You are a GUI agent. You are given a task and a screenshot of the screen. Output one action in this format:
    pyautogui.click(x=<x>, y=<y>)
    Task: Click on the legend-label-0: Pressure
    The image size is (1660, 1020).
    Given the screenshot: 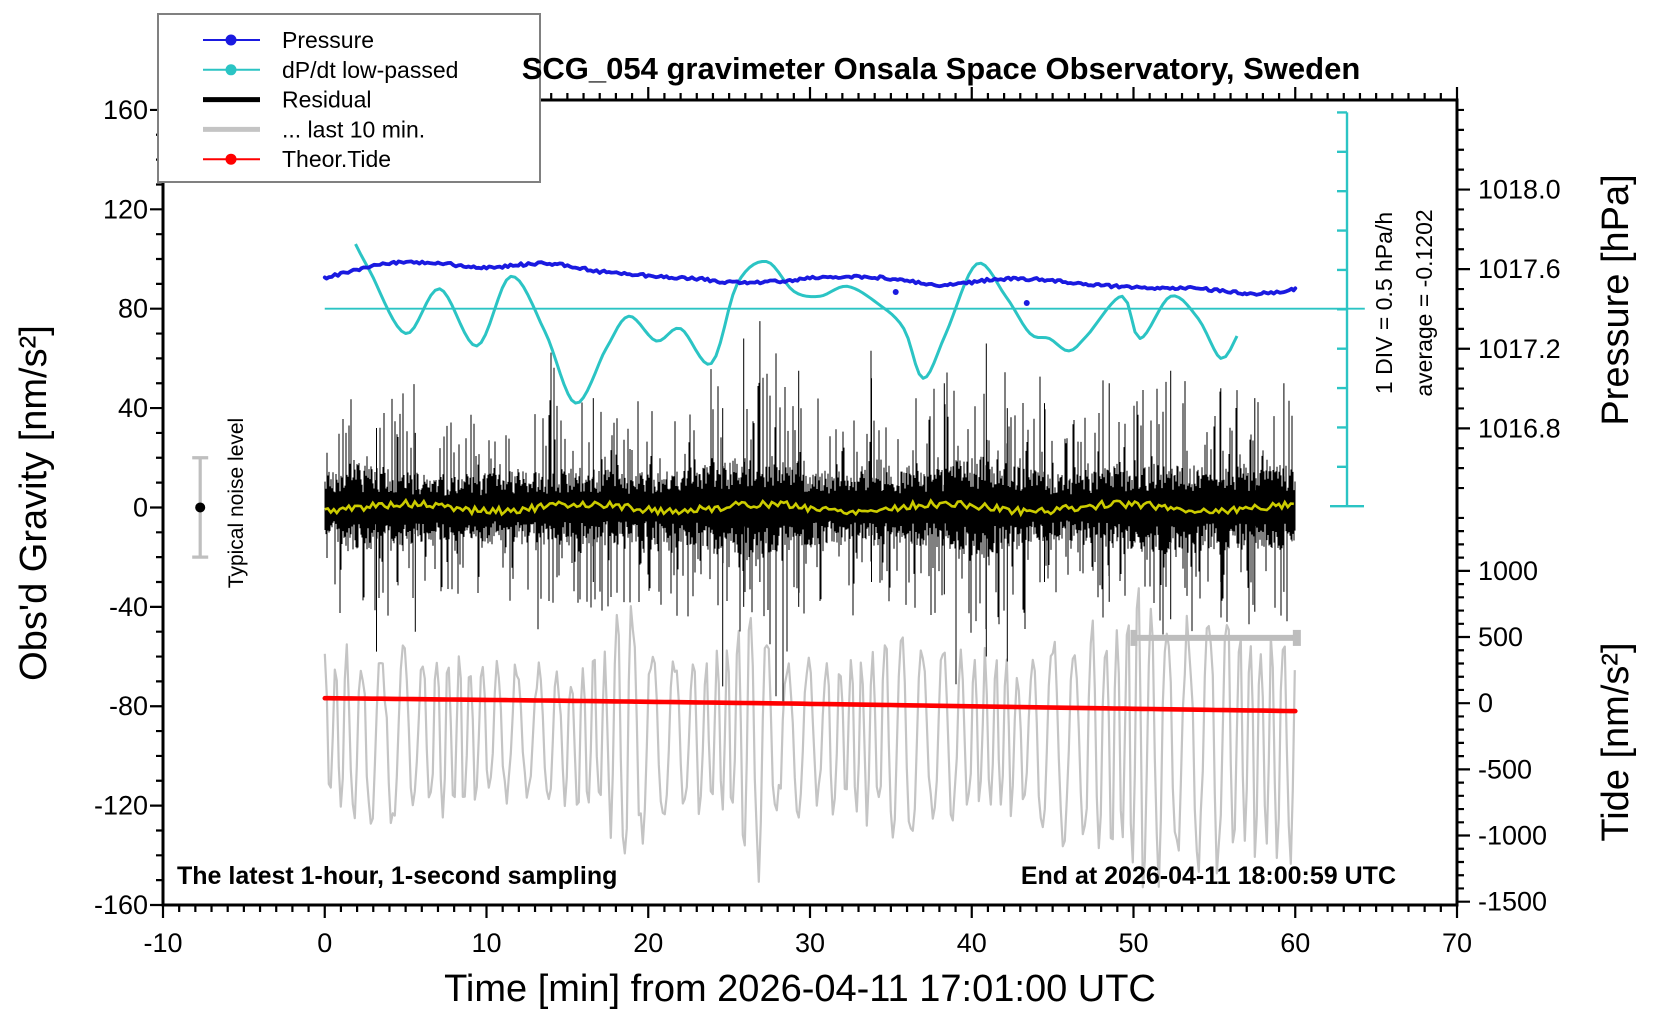 What is the action you would take?
    pyautogui.click(x=328, y=40)
    